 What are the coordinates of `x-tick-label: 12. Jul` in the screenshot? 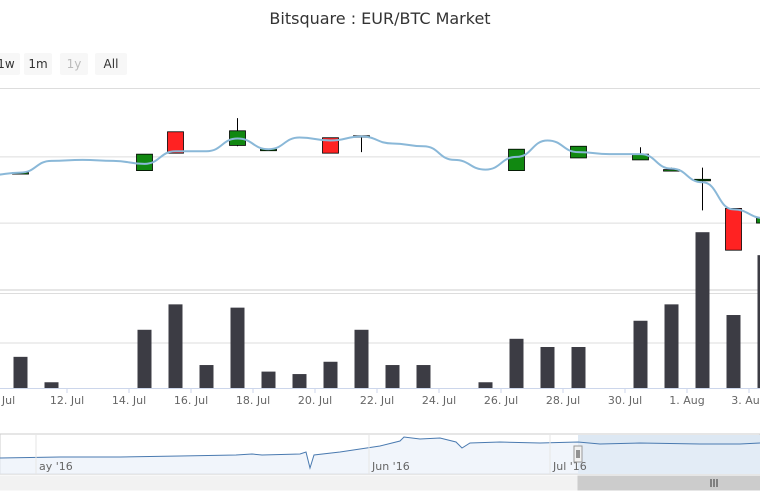 It's located at (67, 400).